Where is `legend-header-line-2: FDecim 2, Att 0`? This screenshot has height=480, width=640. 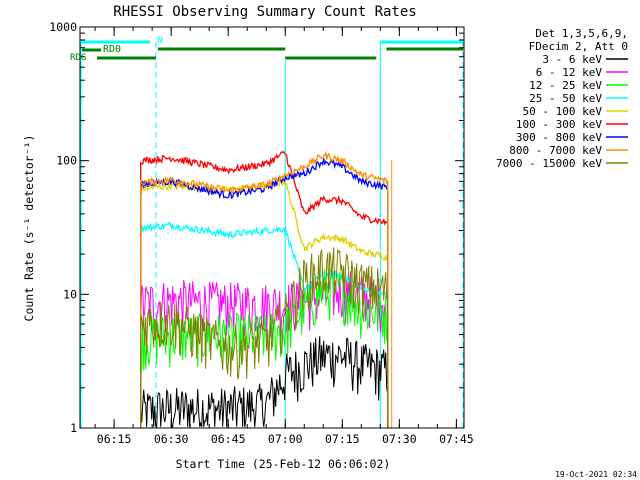 legend-header-line-2: FDecim 2, Att 0 is located at coordinates (578, 46).